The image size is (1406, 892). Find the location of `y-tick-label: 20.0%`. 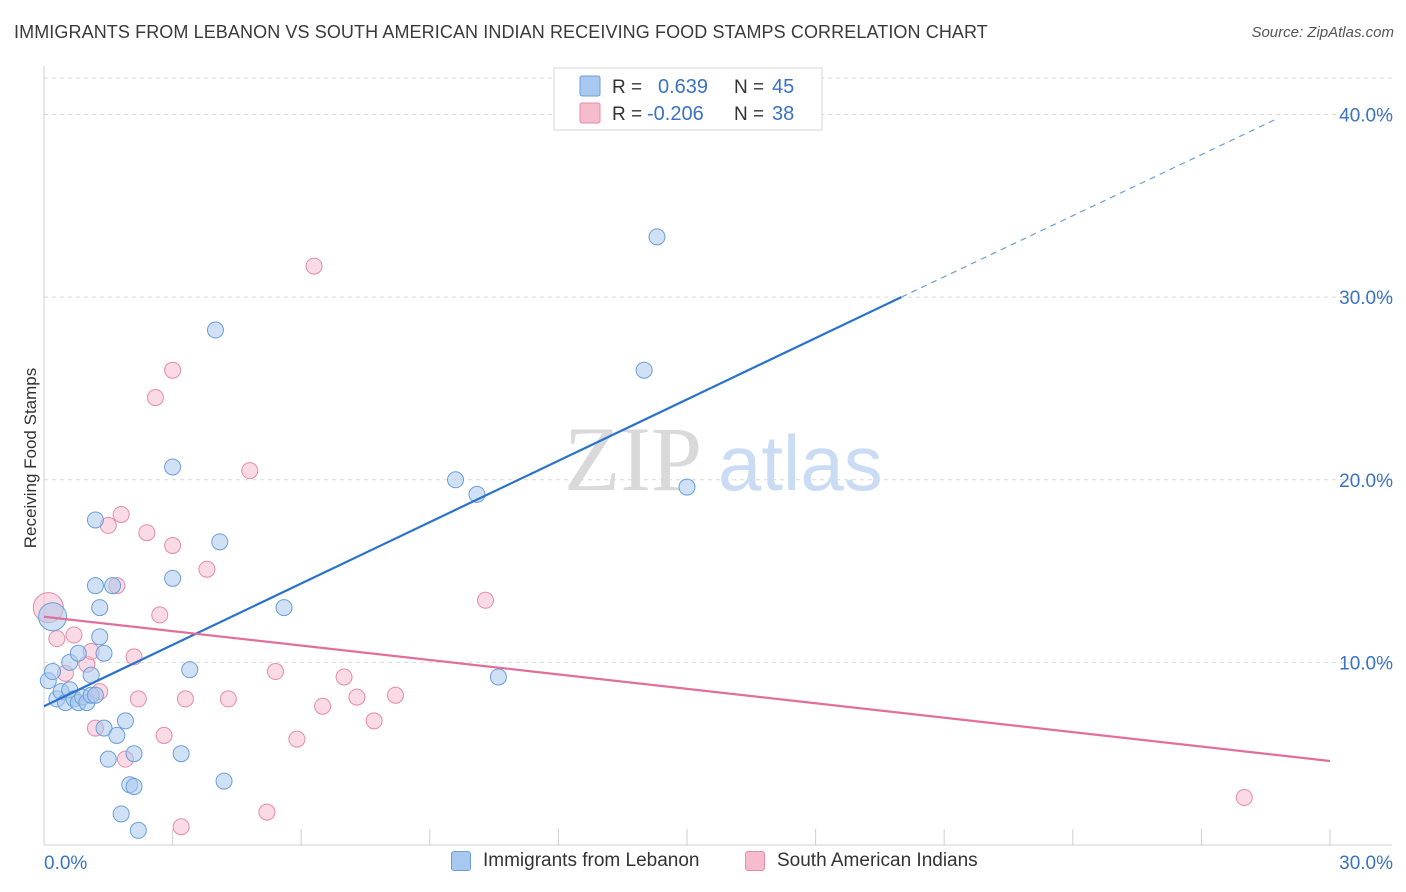

y-tick-label: 20.0% is located at coordinates (1366, 481).